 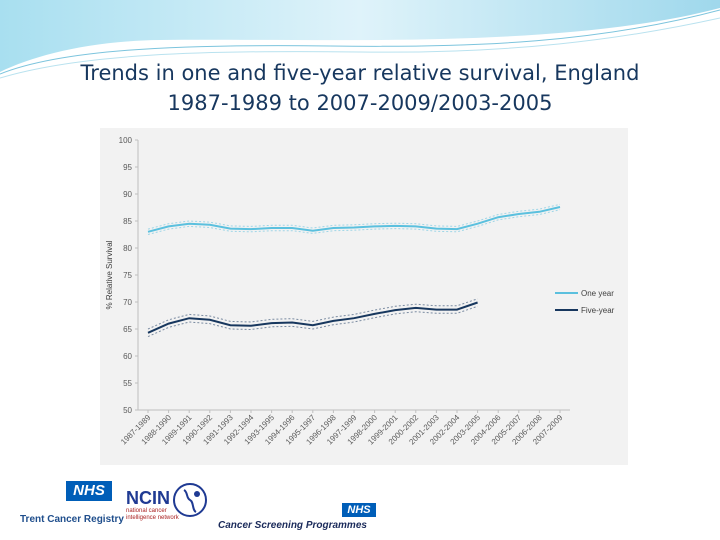 What do you see at coordinates (72, 519) in the screenshot?
I see `trent-cancer-registry-label: Trent Cancer Registry` at bounding box center [72, 519].